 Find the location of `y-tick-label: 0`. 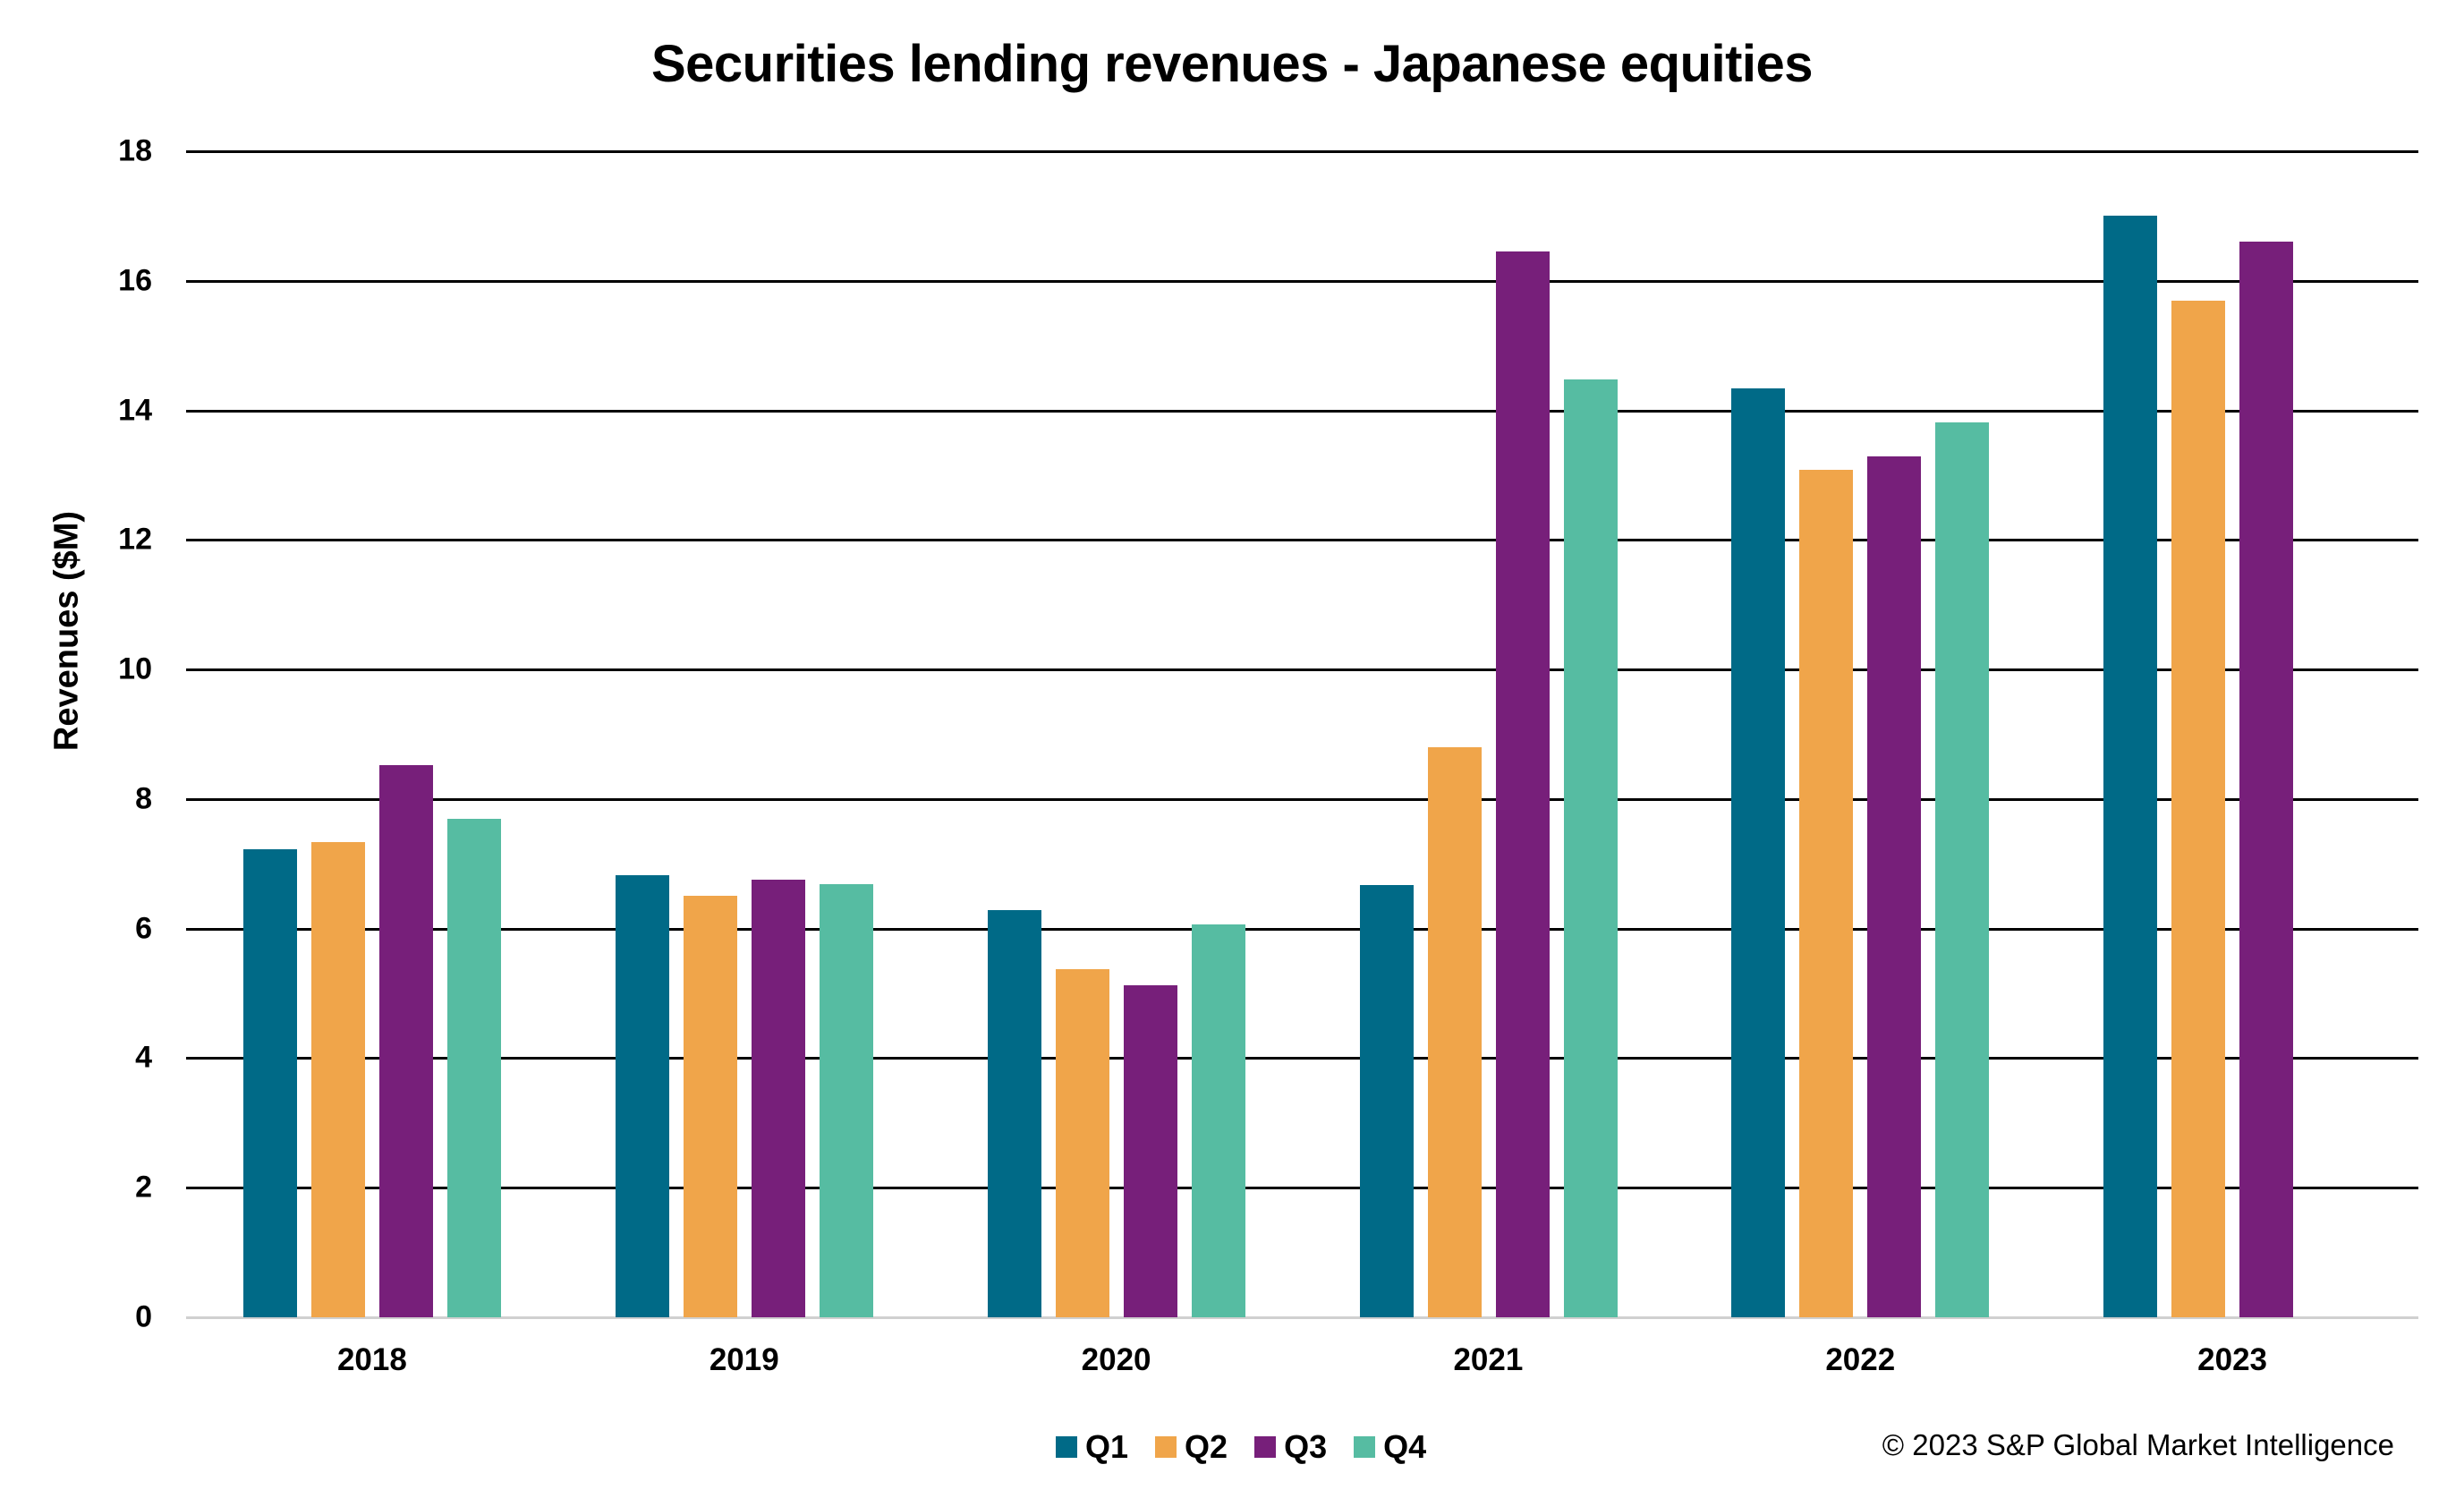

y-tick-label: 0 is located at coordinates (144, 1316).